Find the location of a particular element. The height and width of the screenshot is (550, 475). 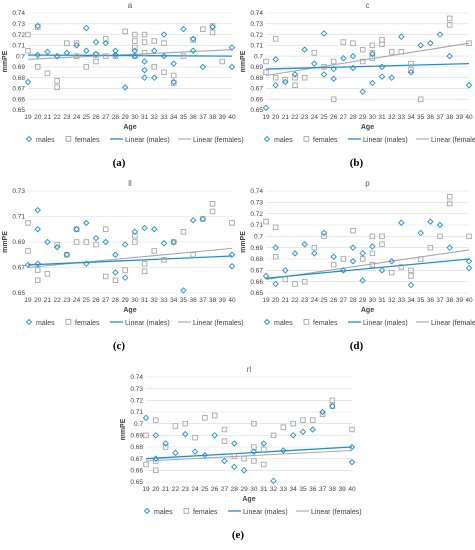

legend-label-females: females is located at coordinates (325, 323).